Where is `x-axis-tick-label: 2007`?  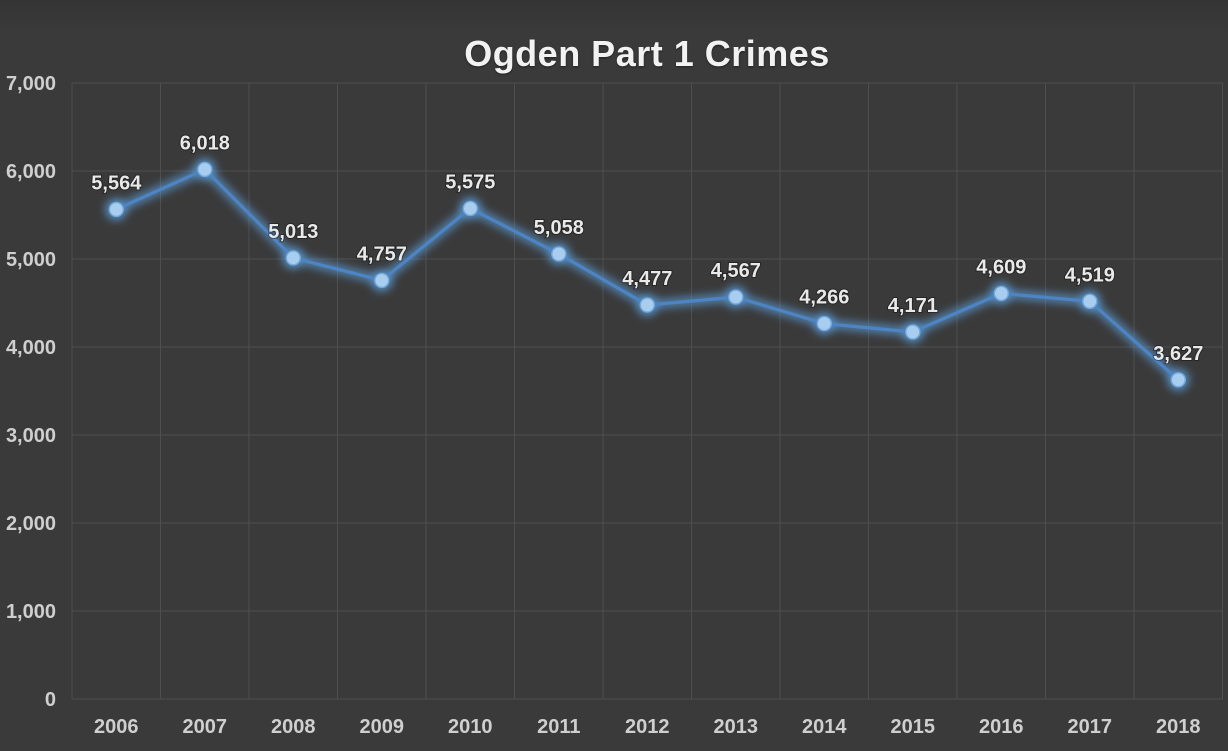 x-axis-tick-label: 2007 is located at coordinates (205, 727).